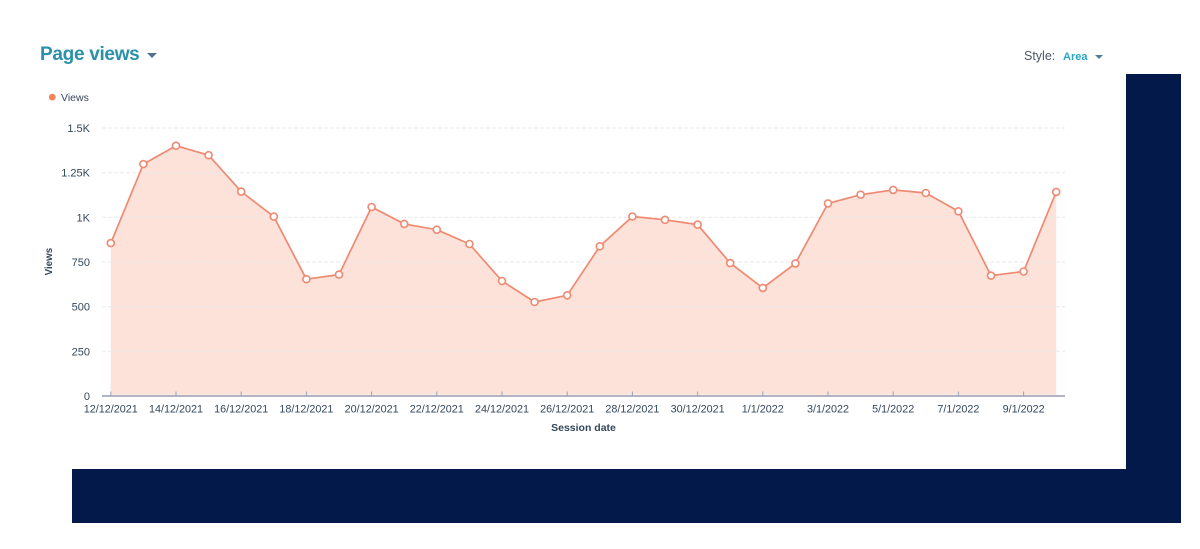 This screenshot has height=549, width=1200. Describe the element at coordinates (502, 410) in the screenshot. I see `svg-text: 24/12/2021` at that location.